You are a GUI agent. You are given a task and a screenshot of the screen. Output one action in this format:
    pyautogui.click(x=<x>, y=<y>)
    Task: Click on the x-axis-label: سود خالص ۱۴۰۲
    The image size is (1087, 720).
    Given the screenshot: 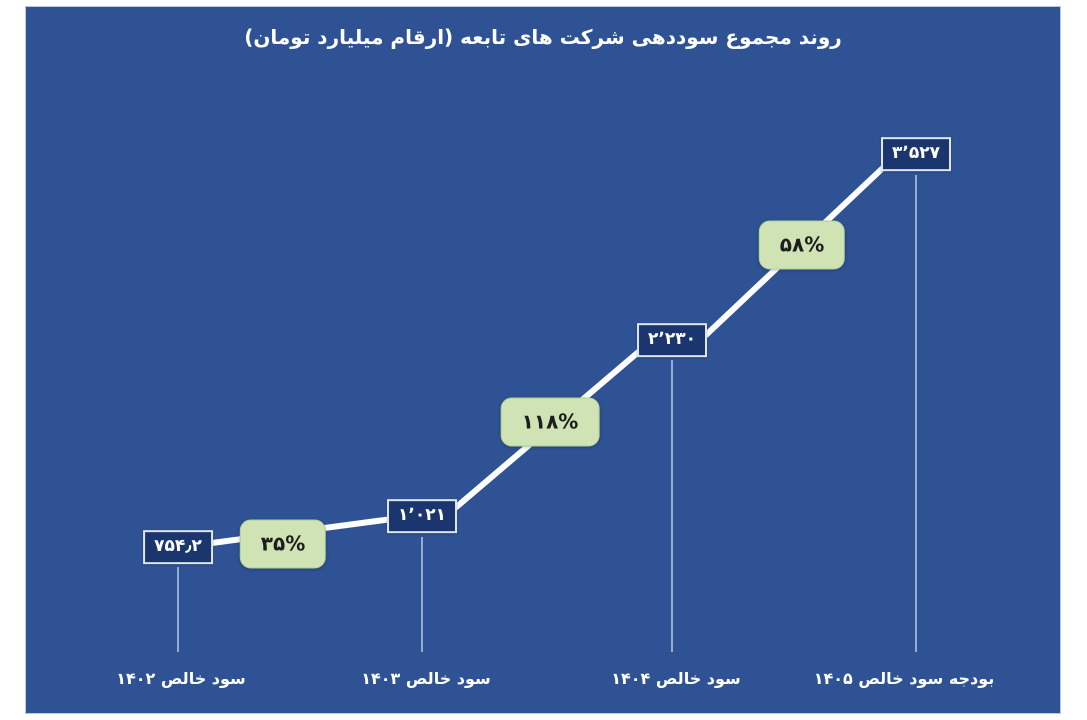 What is the action you would take?
    pyautogui.click(x=181, y=678)
    